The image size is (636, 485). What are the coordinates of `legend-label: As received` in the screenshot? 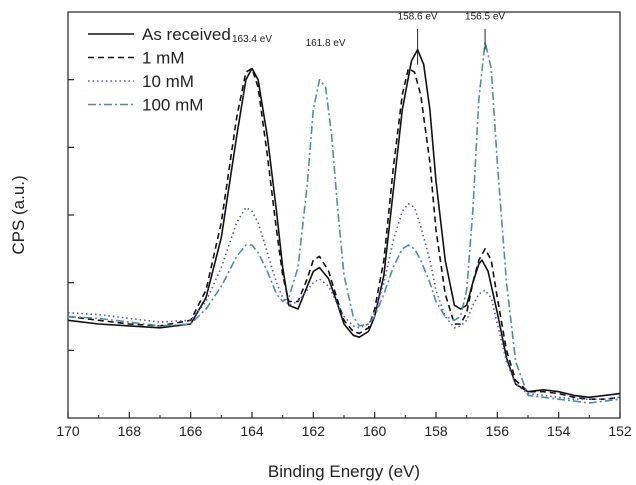 It's located at (186, 34).